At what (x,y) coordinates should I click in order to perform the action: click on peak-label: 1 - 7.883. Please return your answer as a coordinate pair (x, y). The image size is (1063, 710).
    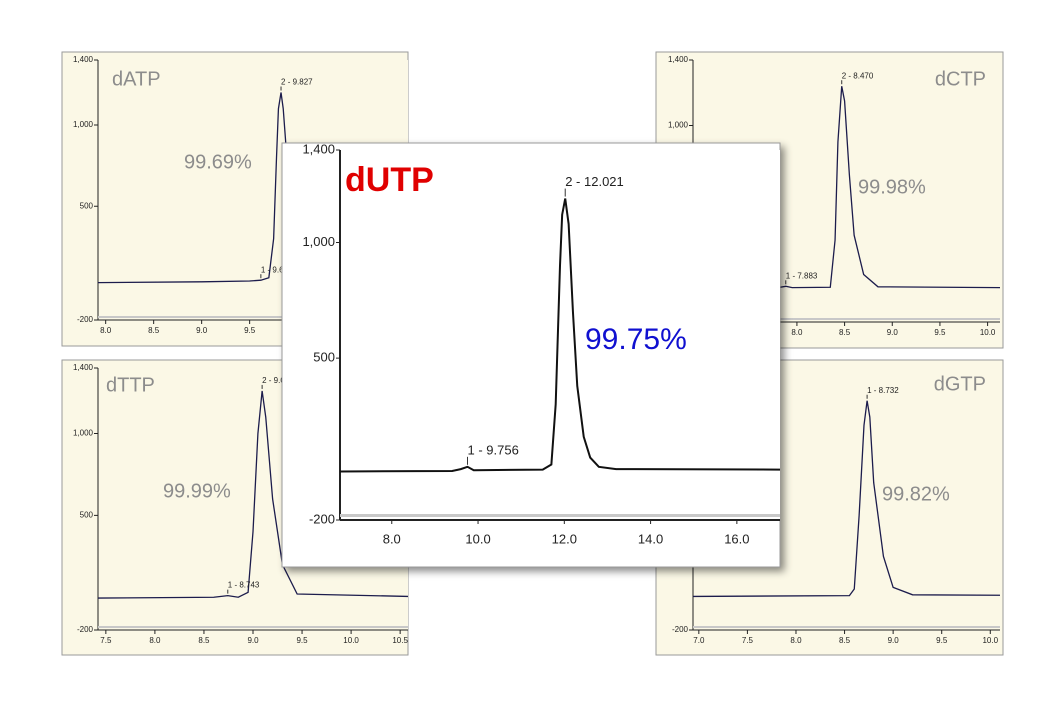
    Looking at the image, I should click on (802, 275).